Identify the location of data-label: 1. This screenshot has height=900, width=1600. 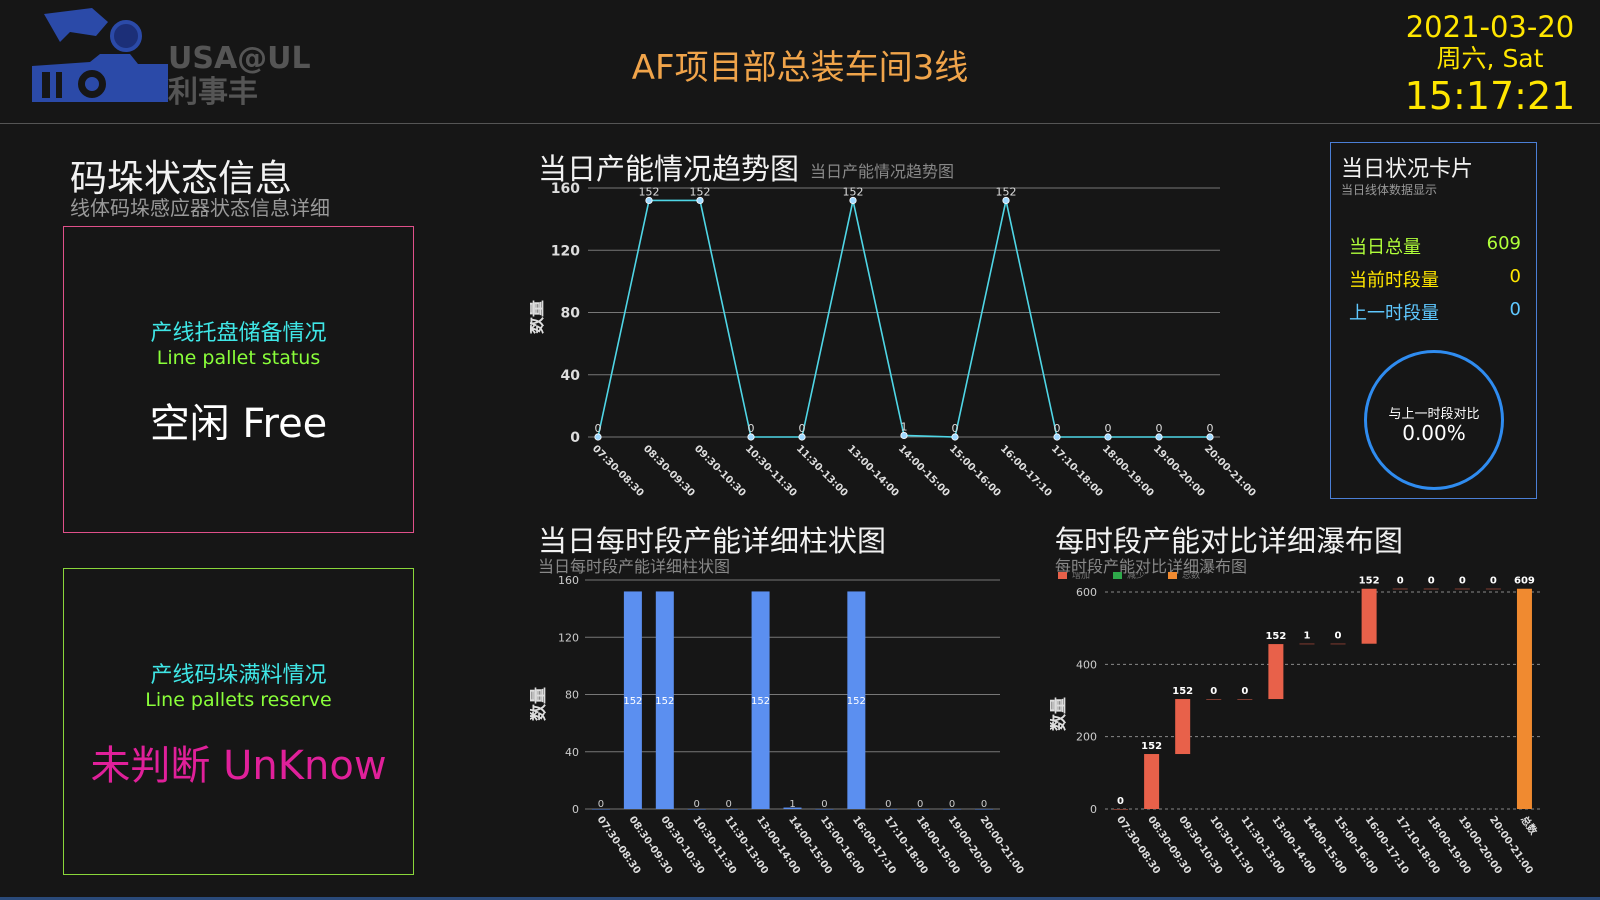
(904, 426).